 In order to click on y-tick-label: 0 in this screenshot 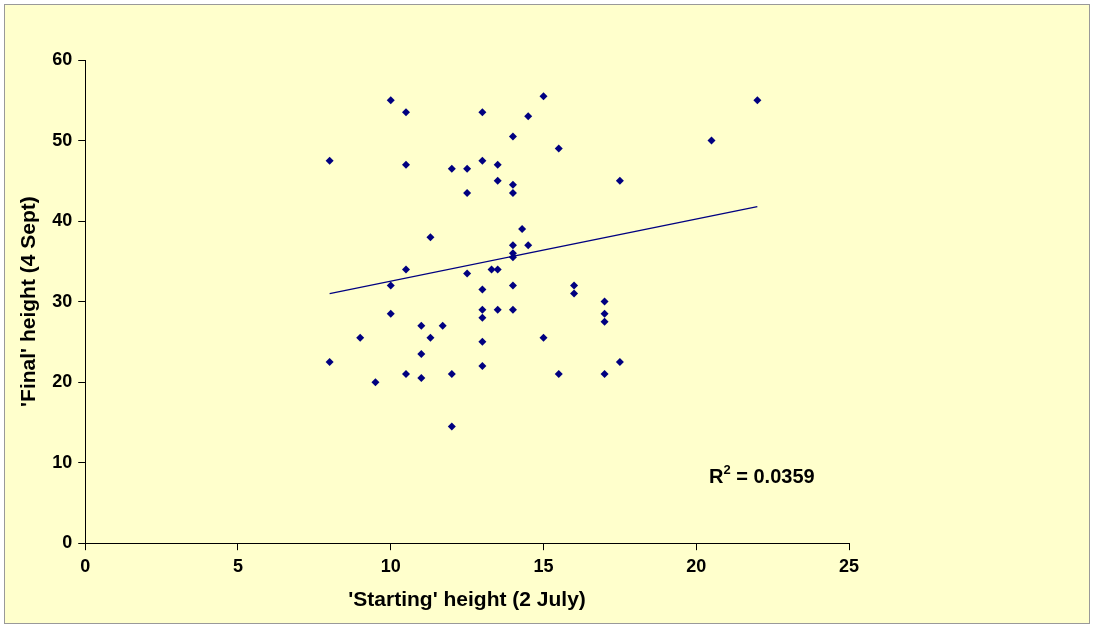, I will do `click(67, 542)`.